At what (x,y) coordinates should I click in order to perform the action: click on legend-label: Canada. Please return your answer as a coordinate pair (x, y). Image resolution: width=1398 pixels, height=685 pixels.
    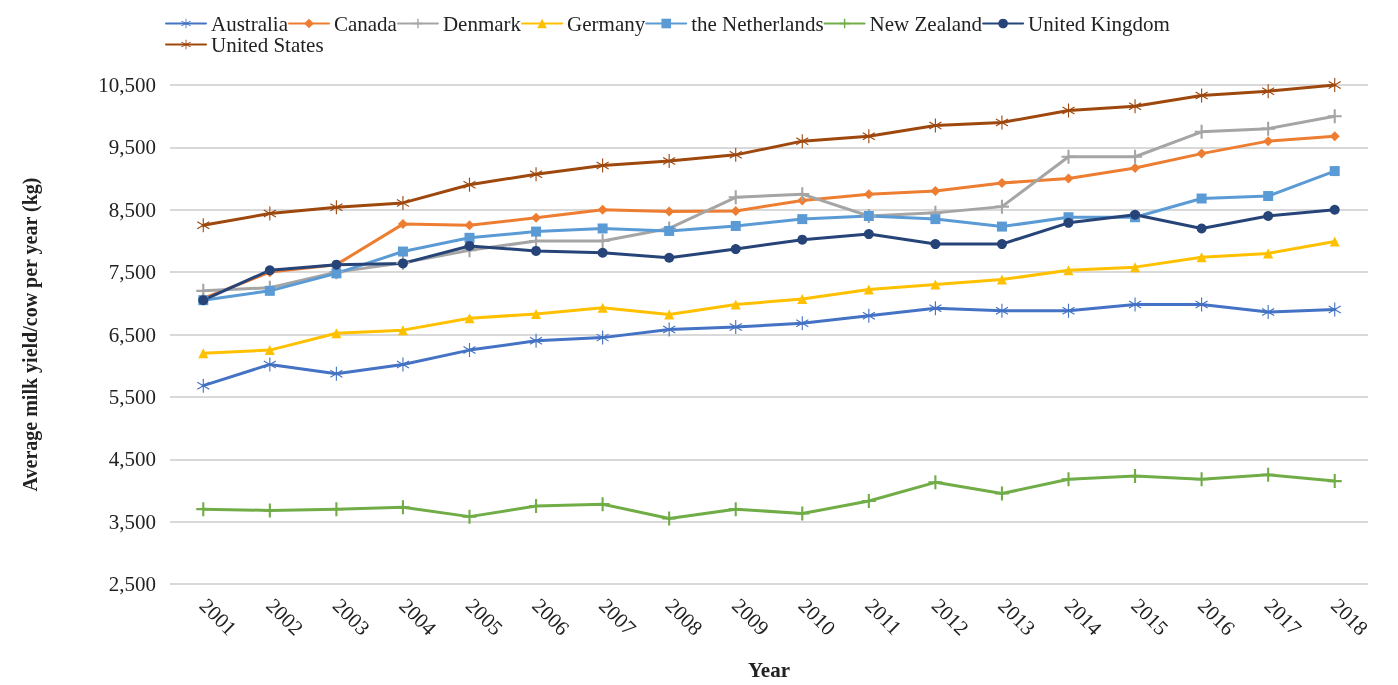
    Looking at the image, I should click on (365, 23).